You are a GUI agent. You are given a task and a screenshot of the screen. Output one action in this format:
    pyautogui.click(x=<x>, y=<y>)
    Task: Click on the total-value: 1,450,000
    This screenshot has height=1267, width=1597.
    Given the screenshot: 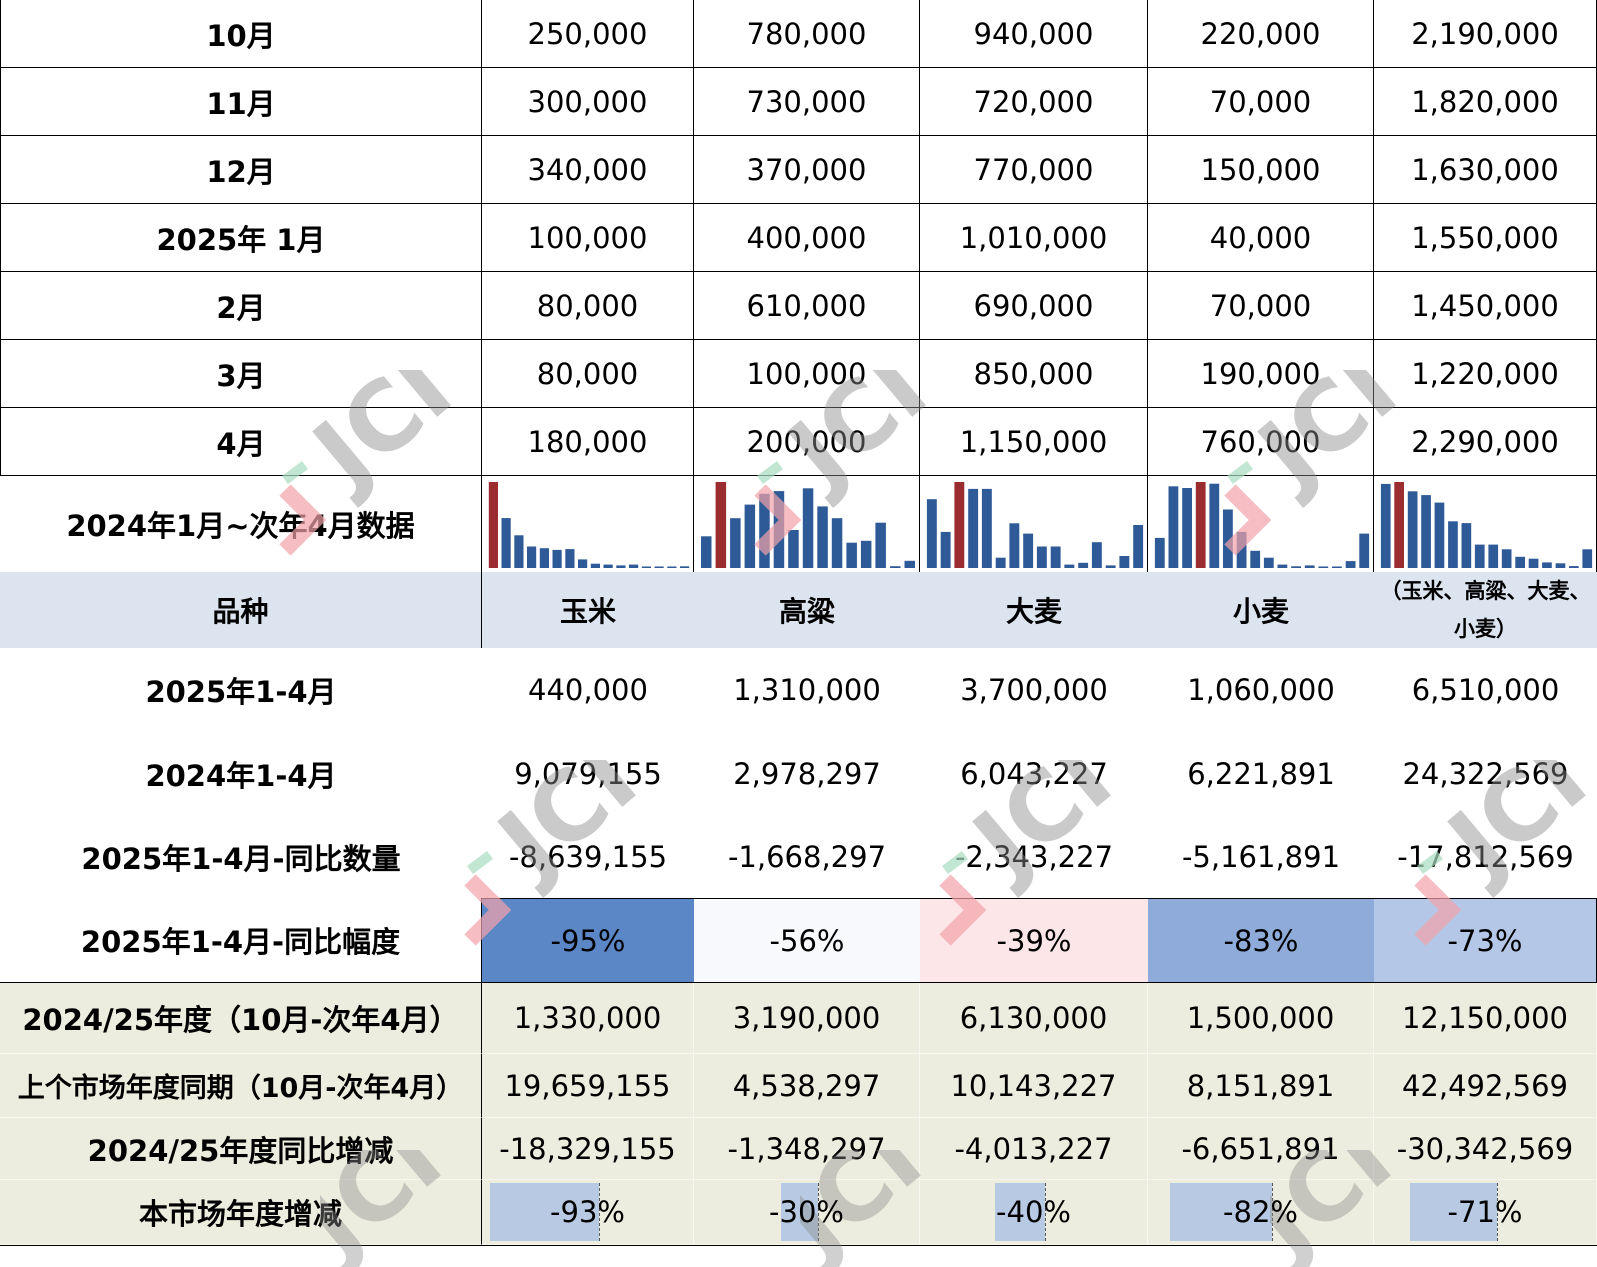 What is the action you would take?
    pyautogui.click(x=1485, y=306)
    